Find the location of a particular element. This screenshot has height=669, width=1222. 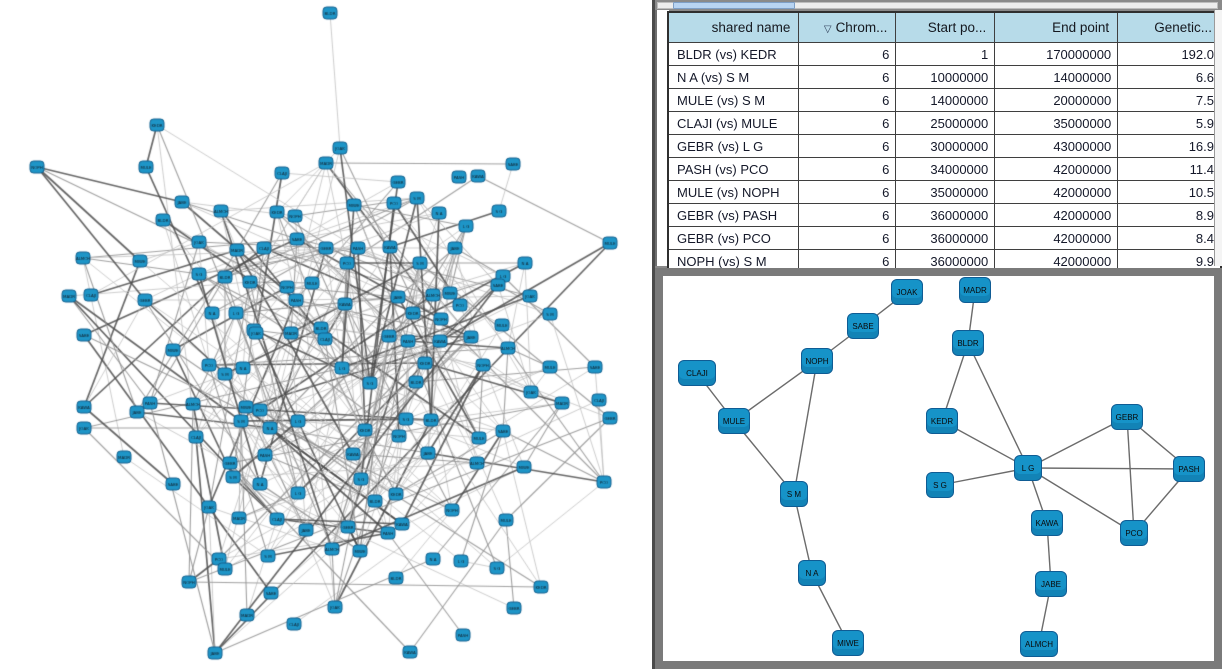

scrollbar-track is located at coordinates (937, 5).